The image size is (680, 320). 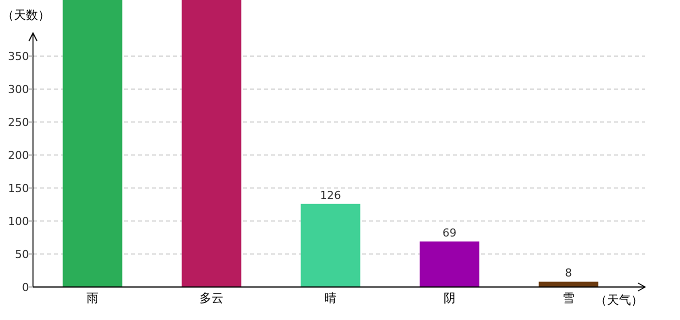 I want to click on y-tick-label: 100, so click(x=18, y=221).